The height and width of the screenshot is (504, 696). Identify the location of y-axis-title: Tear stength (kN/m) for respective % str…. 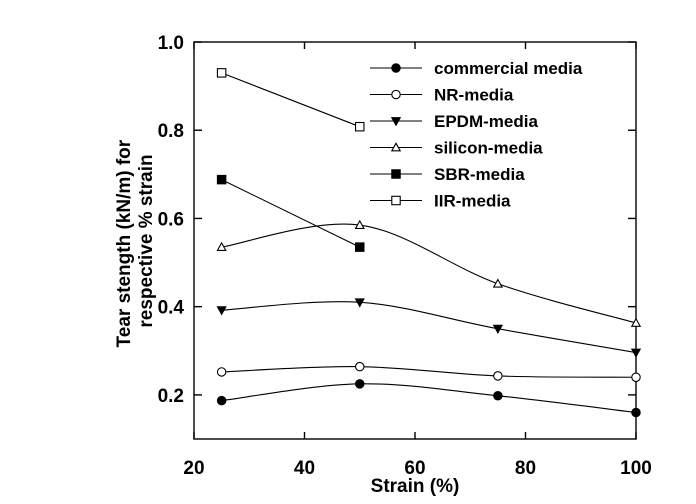
(135, 241).